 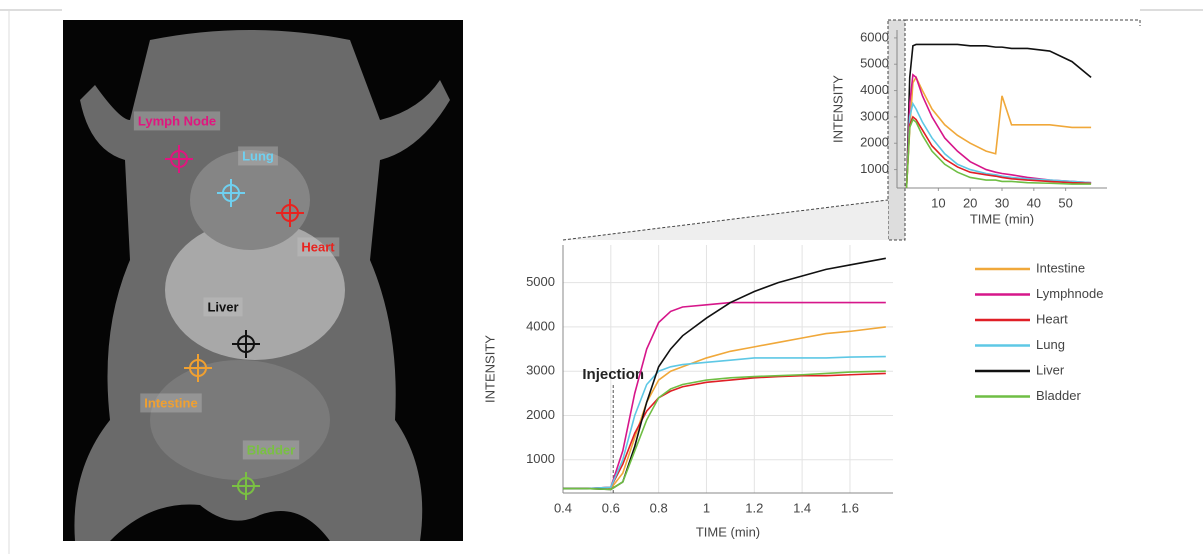 I want to click on label: Lung, so click(x=258, y=155).